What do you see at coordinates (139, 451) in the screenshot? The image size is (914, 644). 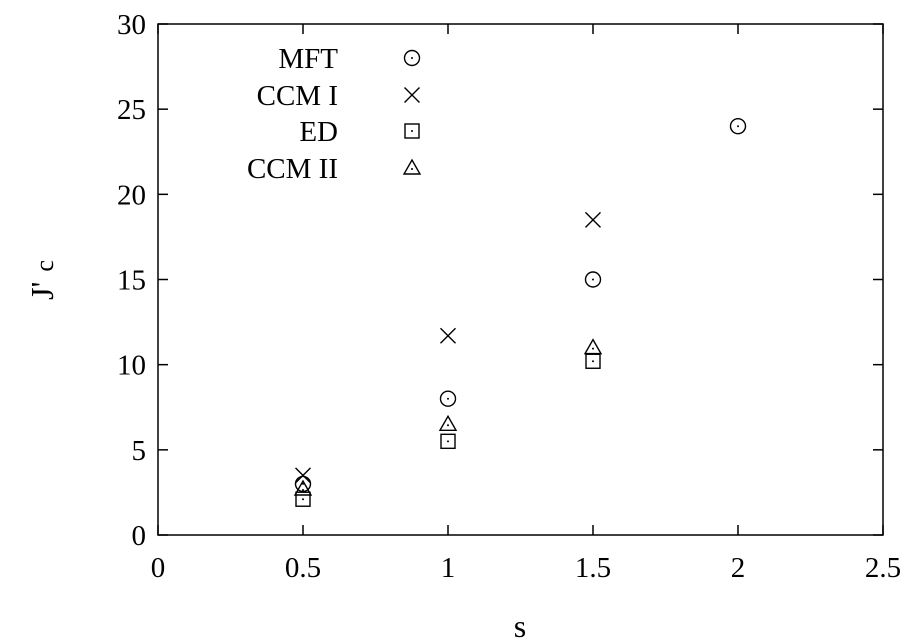 I see `y-tick-label: 5` at bounding box center [139, 451].